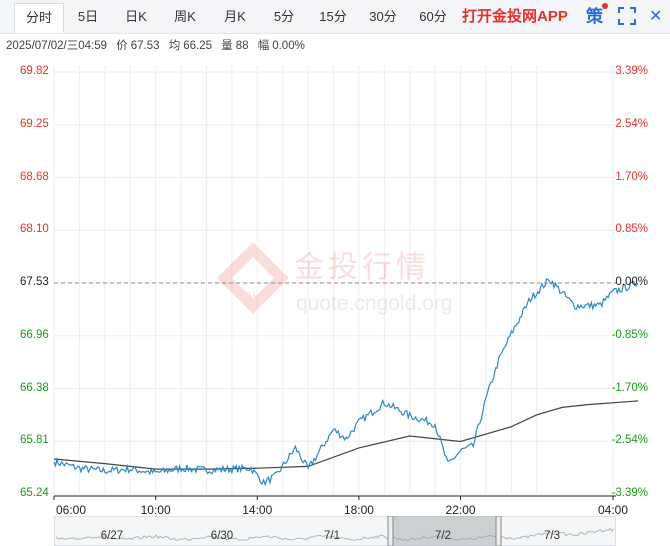 The height and width of the screenshot is (546, 670). Describe the element at coordinates (34, 493) in the screenshot. I see `price-tick-label: 65.24` at that location.